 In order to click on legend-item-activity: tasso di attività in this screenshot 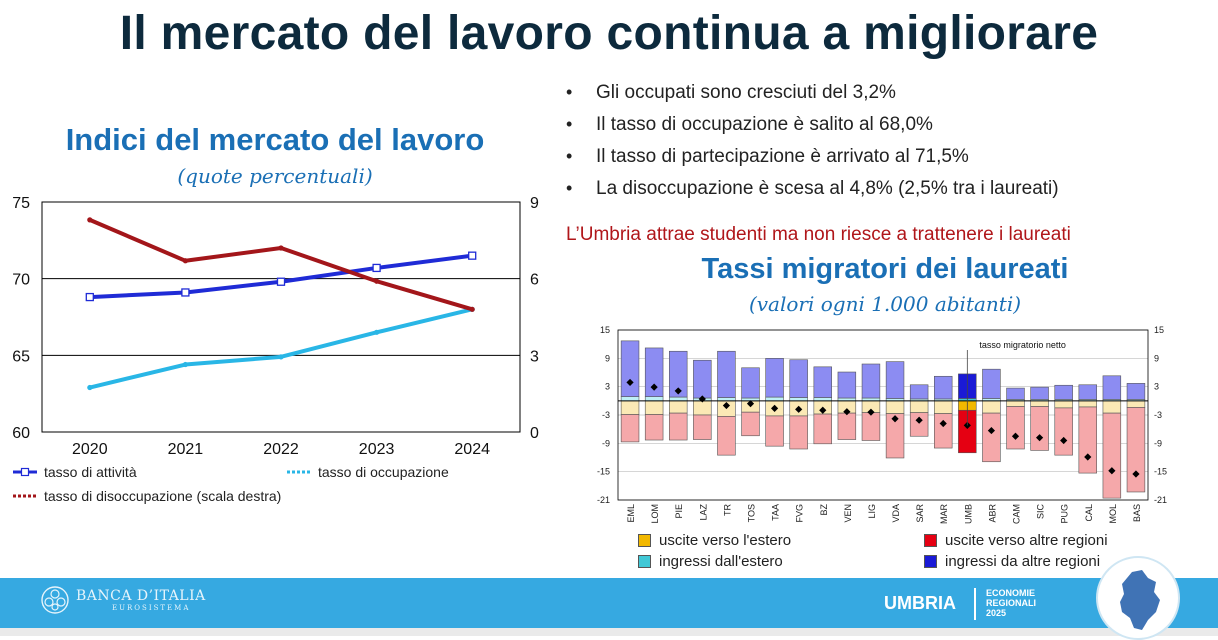, I will do `click(74, 472)`.